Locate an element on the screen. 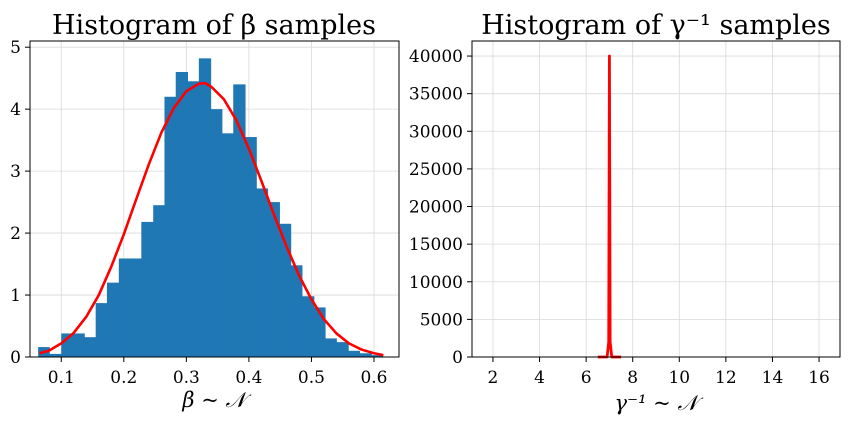  beta-y-tick-label: 5 is located at coordinates (15, 48).